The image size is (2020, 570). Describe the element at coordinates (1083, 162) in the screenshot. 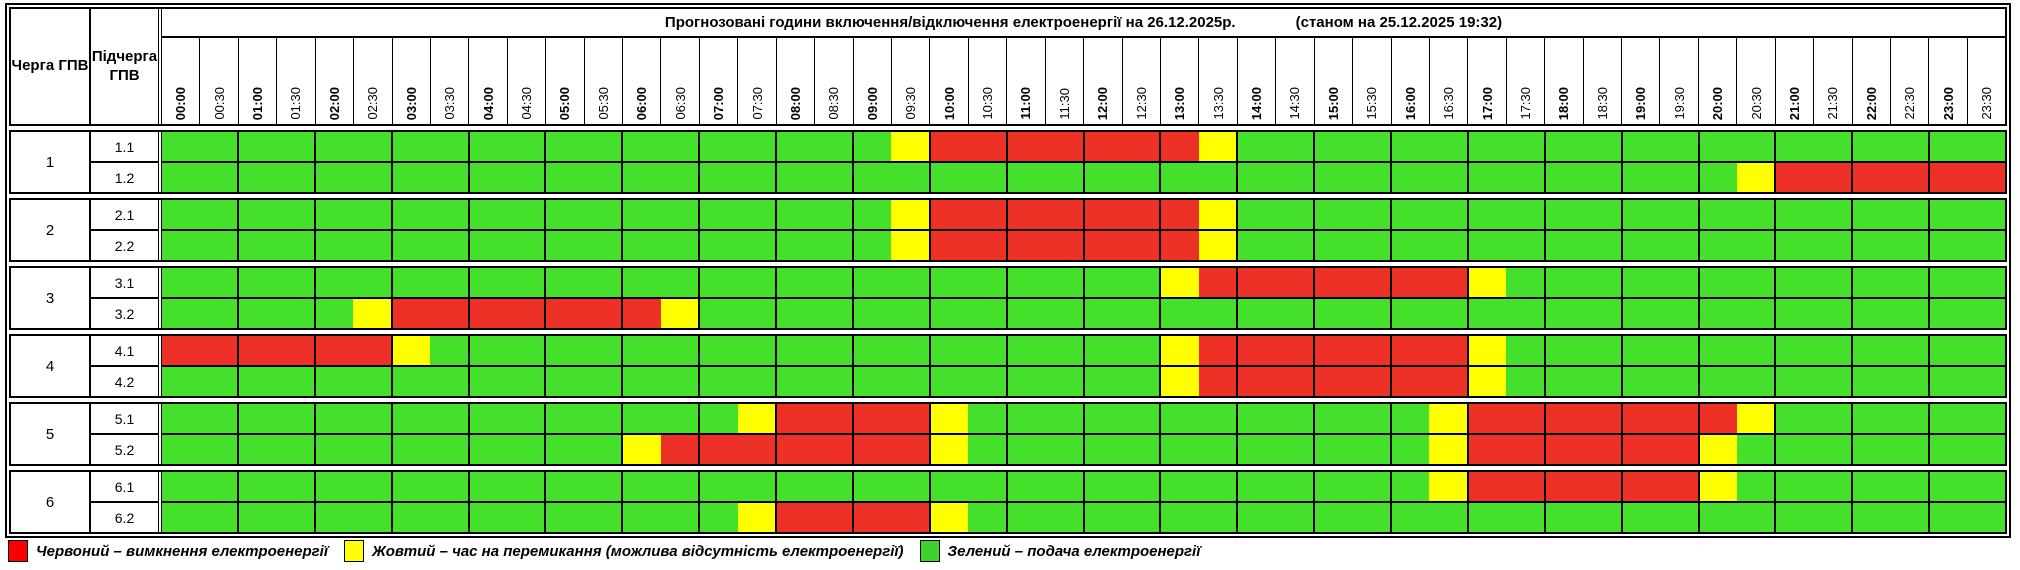

I see `queue-grid` at that location.